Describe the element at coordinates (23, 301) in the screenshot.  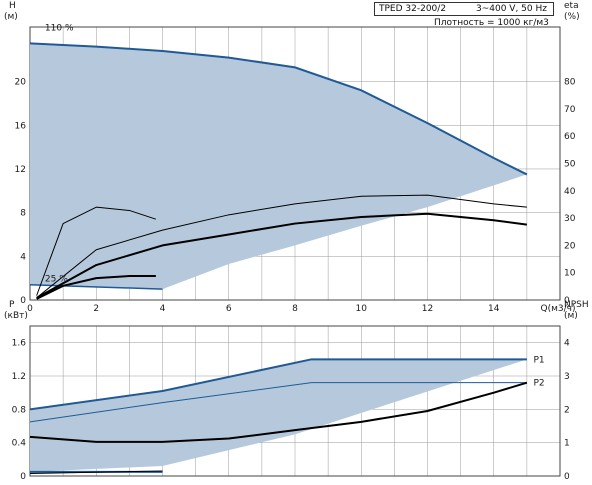
I see `head-y-tick-0: 0` at that location.